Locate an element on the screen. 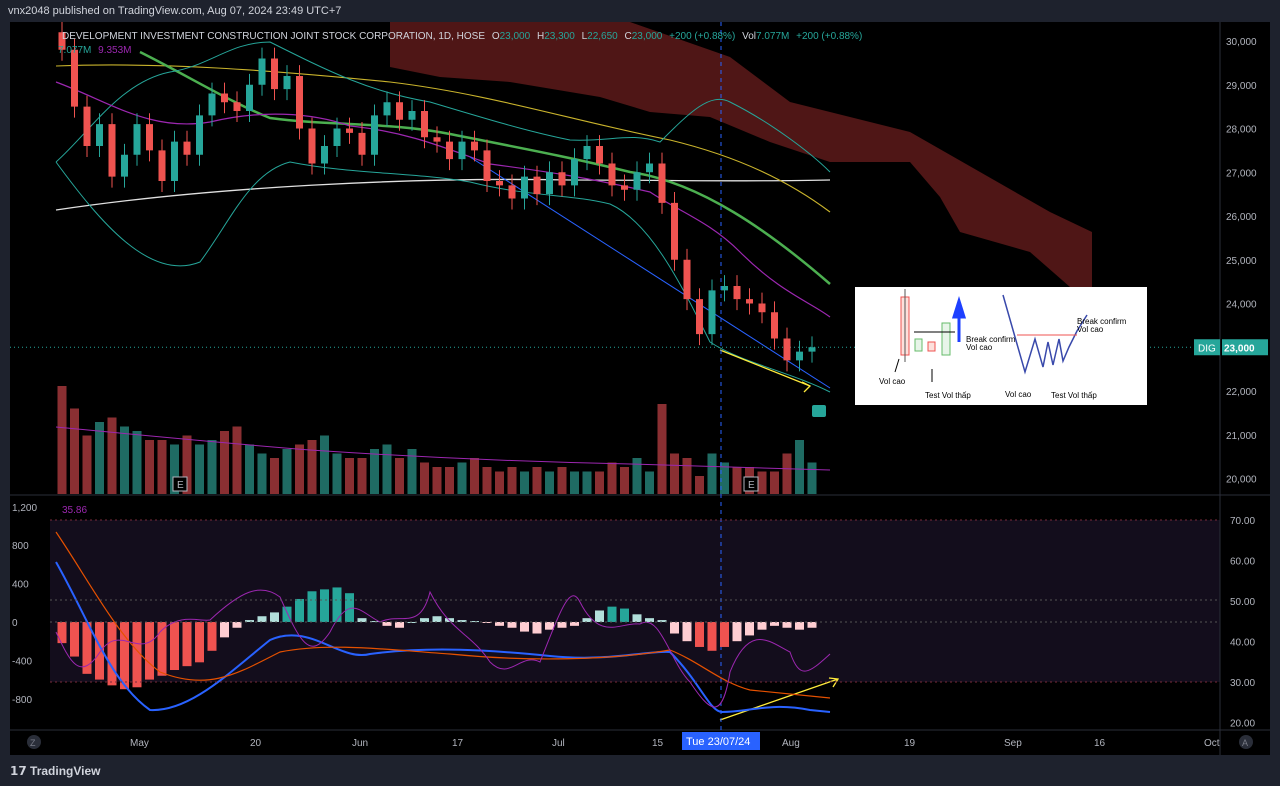 This screenshot has height=786, width=1280. ma-50-line is located at coordinates (443, 138).